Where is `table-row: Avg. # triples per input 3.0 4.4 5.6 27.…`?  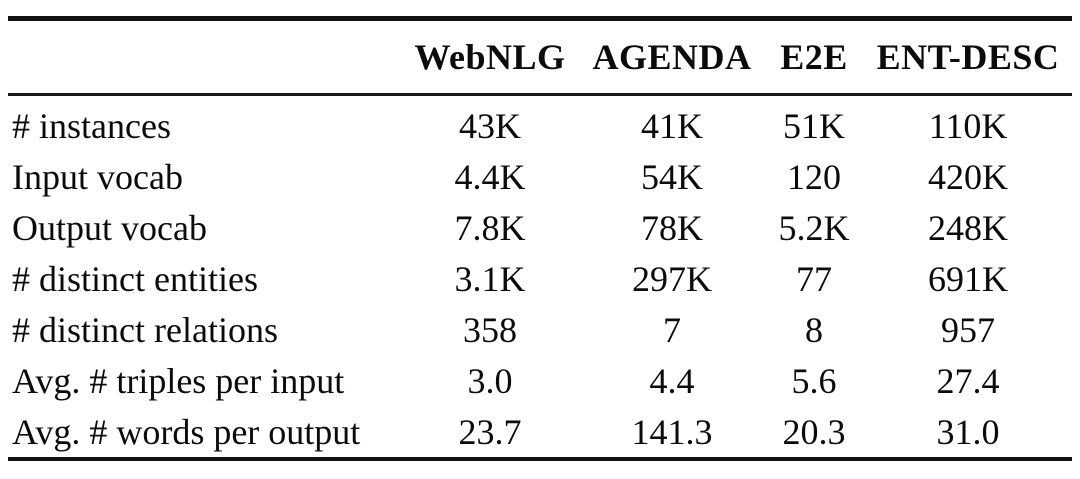 table-row: Avg. # triples per input 3.0 4.4 5.6 27.… is located at coordinates (540, 380).